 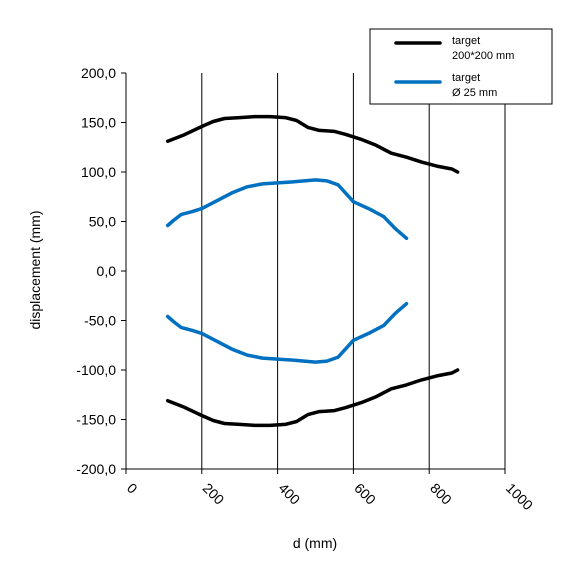 What do you see at coordinates (289, 494) in the screenshot?
I see `x-tick-label: 400` at bounding box center [289, 494].